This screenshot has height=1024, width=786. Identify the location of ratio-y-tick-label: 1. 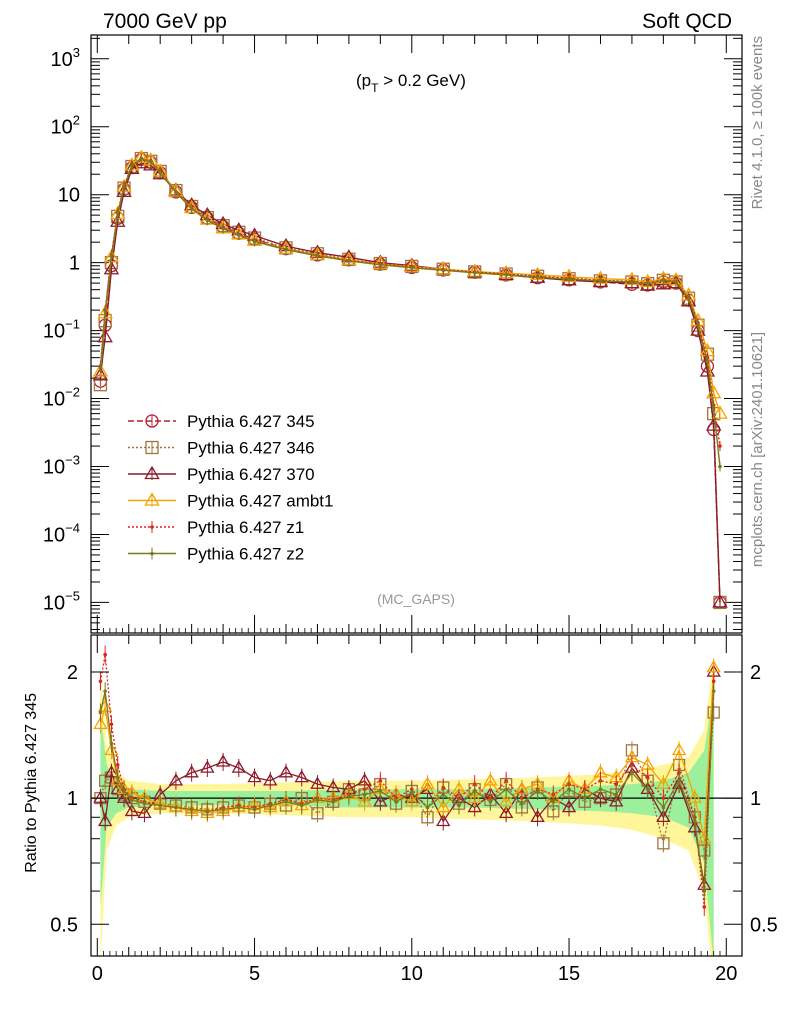
(72, 799).